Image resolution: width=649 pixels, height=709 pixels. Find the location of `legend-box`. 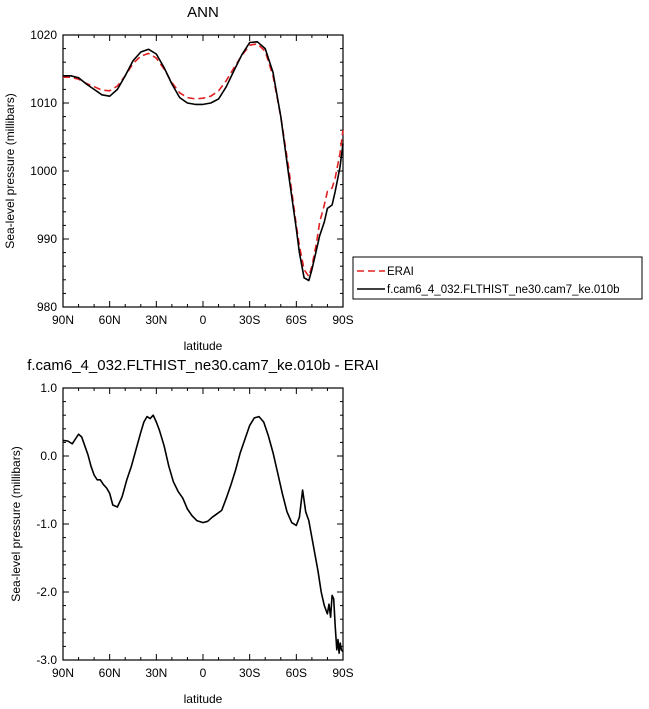

legend-box is located at coordinates (497, 278).